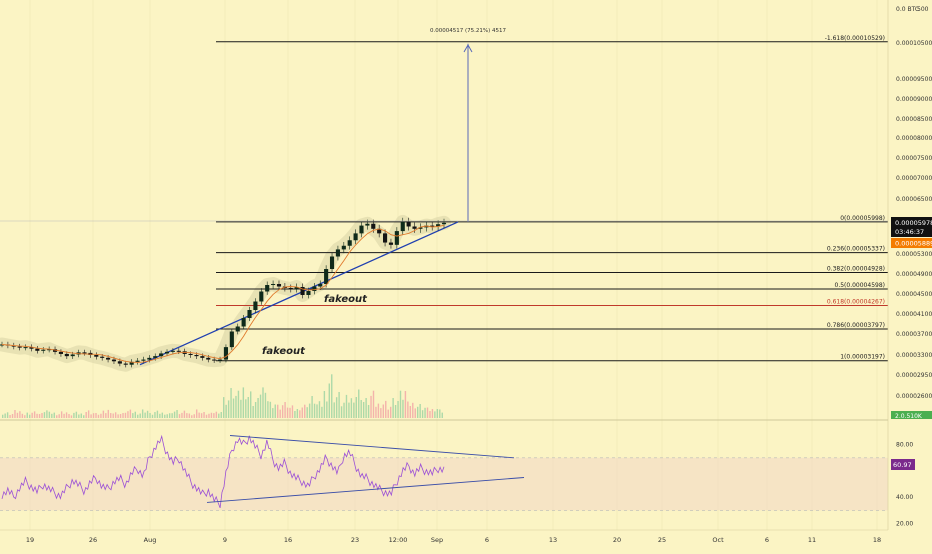 Image resolution: width=932 pixels, height=554 pixels. What do you see at coordinates (911, 227) in the screenshot?
I see `last-price-badge` at bounding box center [911, 227].